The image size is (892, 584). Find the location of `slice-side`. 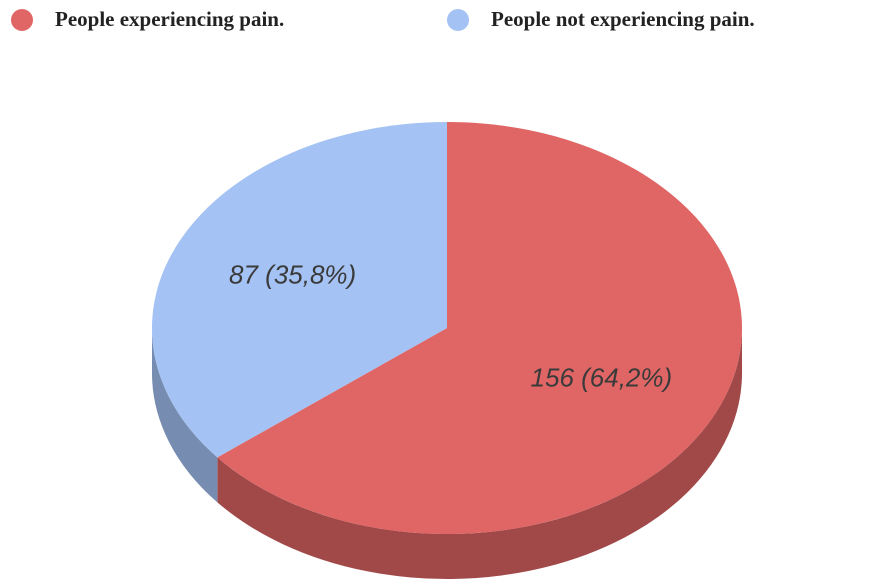

slice-side is located at coordinates (185, 415).